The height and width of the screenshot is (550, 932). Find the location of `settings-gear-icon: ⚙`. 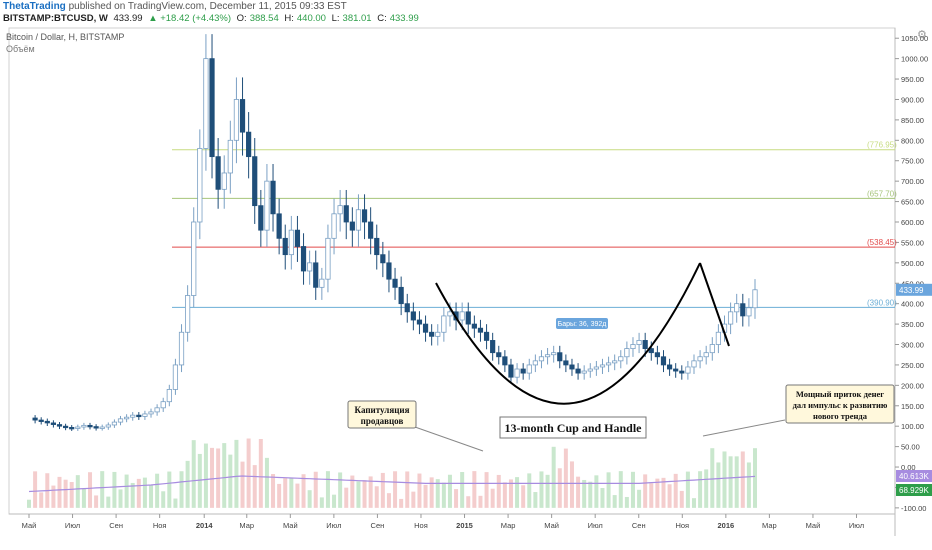

settings-gear-icon: ⚙ is located at coordinates (922, 34).